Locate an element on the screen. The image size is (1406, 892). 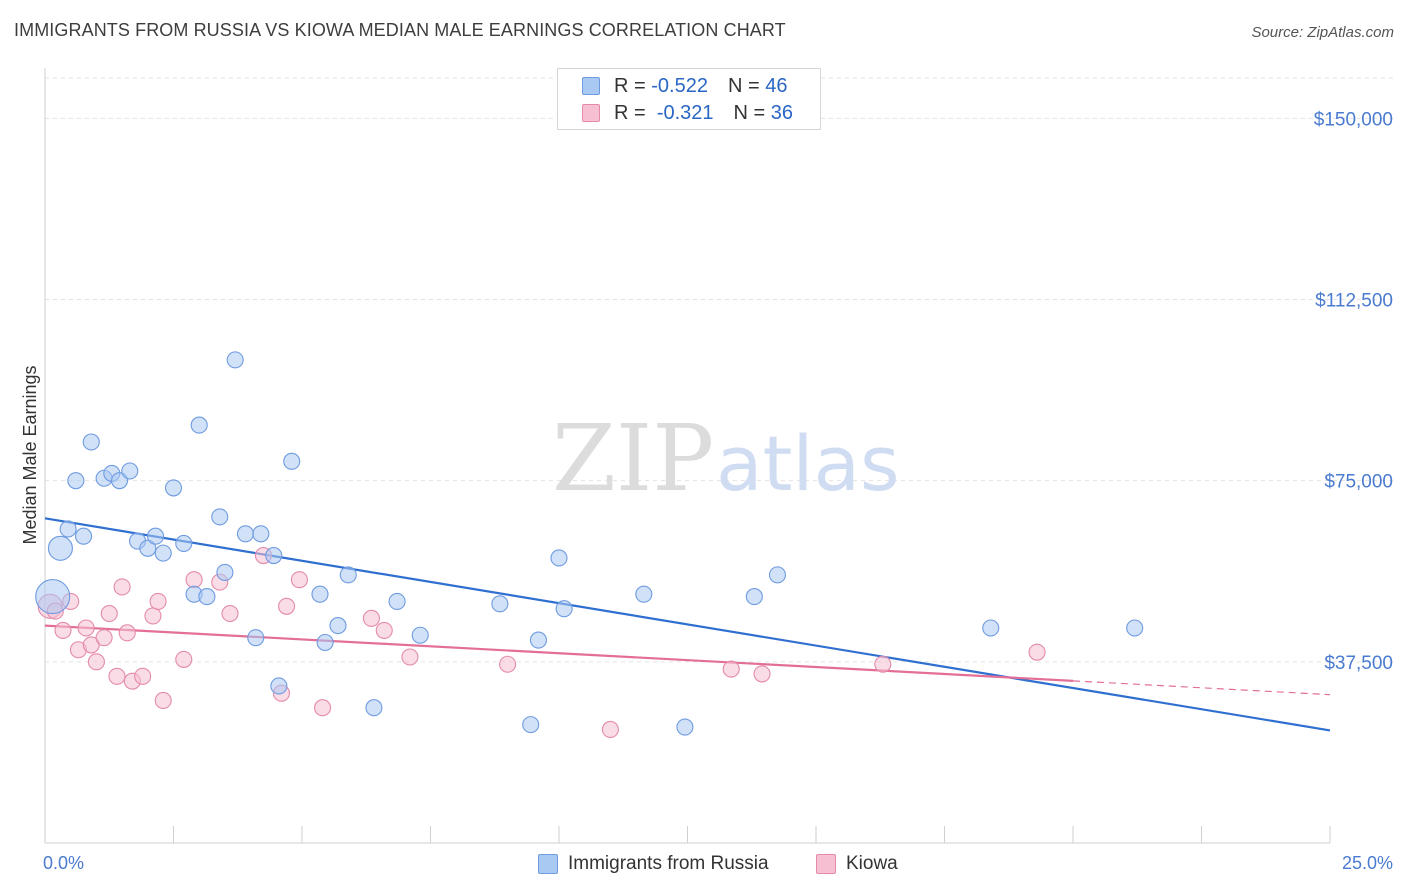
bottom-legend-kiowa: Kiowa is located at coordinates (857, 864).